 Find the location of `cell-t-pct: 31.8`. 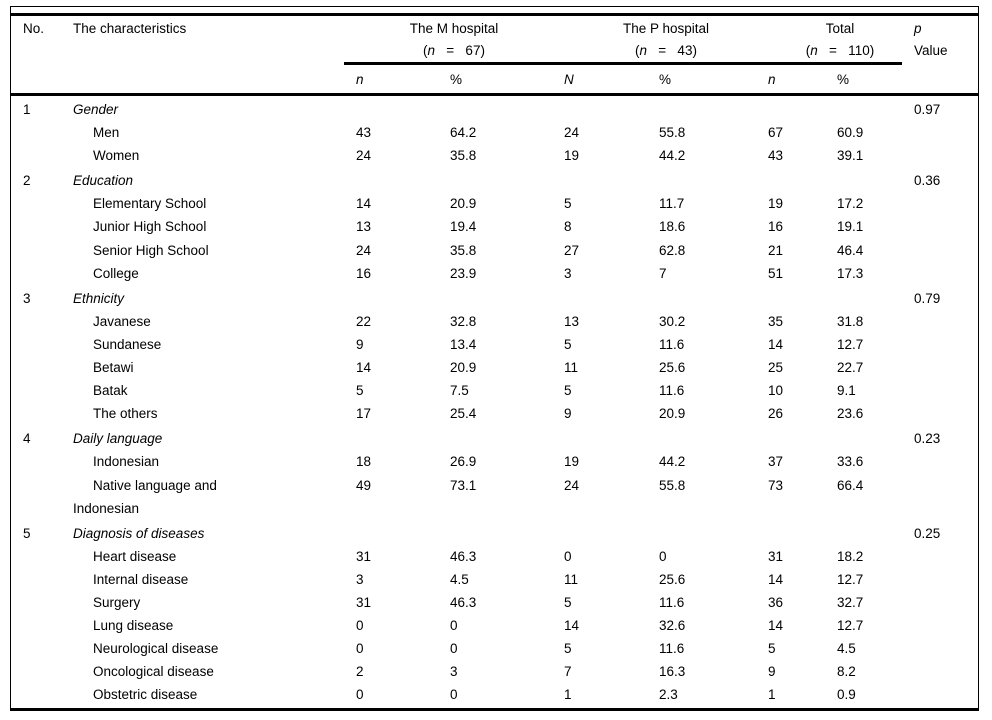

cell-t-pct: 31.8 is located at coordinates (850, 321).